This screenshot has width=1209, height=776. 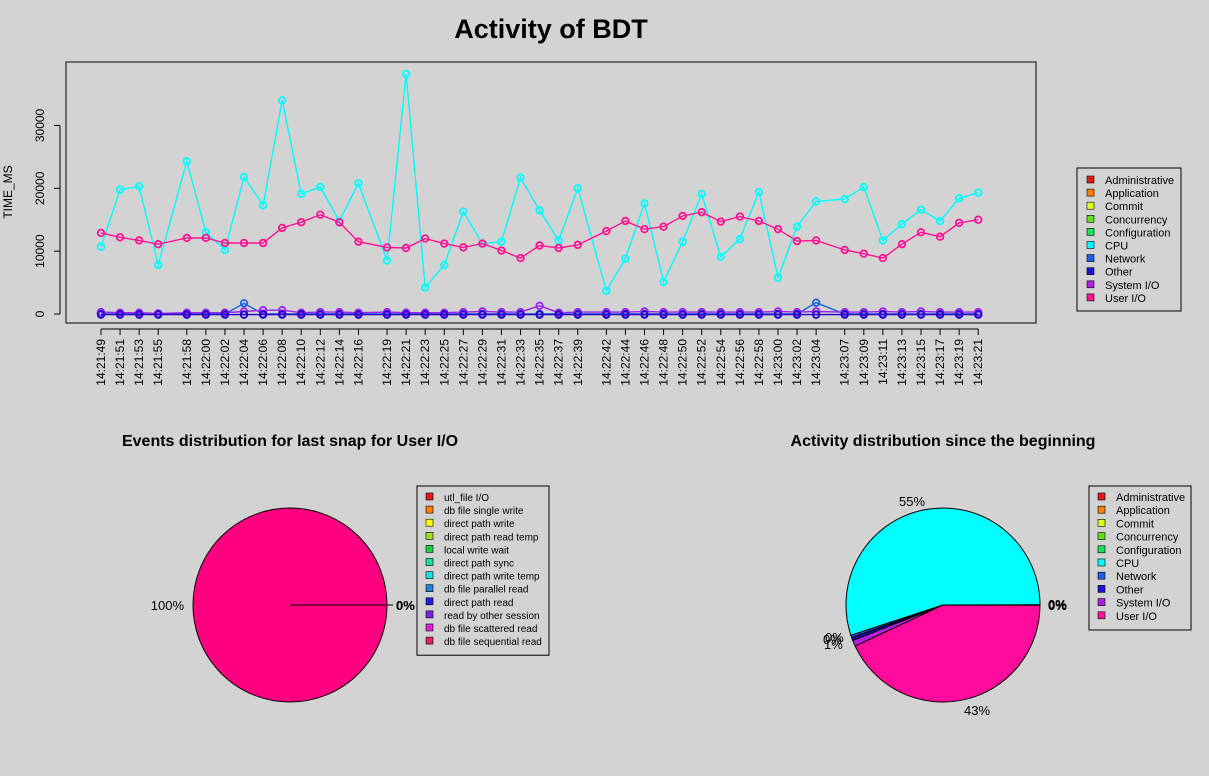 I want to click on legend-label: utl_file I/O, so click(x=466, y=498).